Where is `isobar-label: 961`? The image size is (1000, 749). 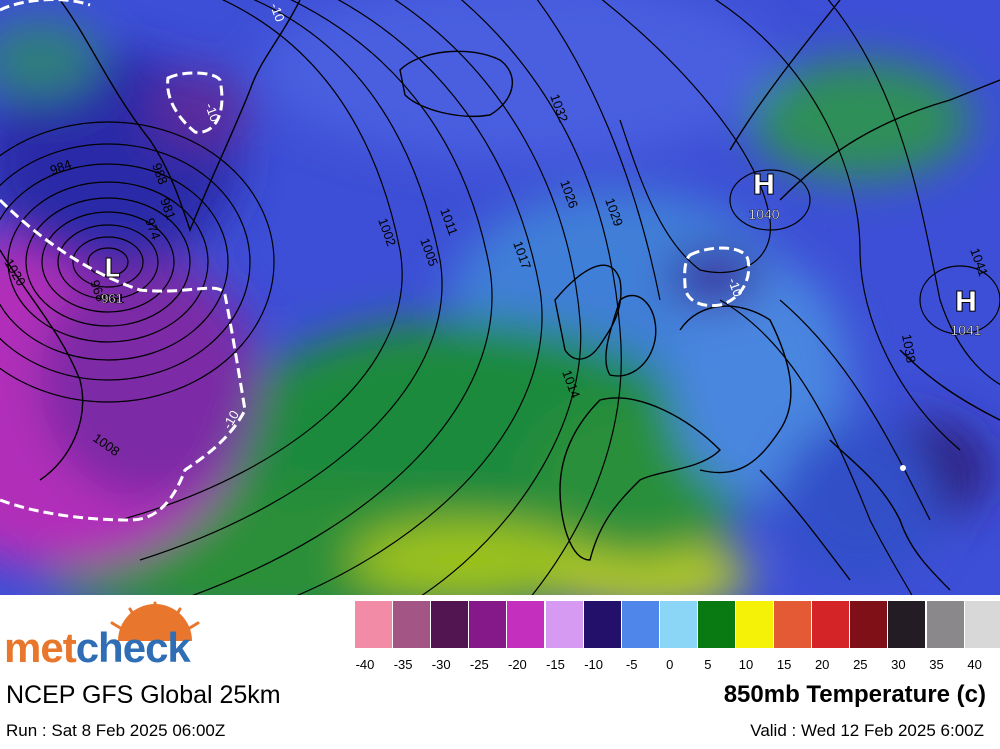
isobar-label: 961 is located at coordinates (114, 298).